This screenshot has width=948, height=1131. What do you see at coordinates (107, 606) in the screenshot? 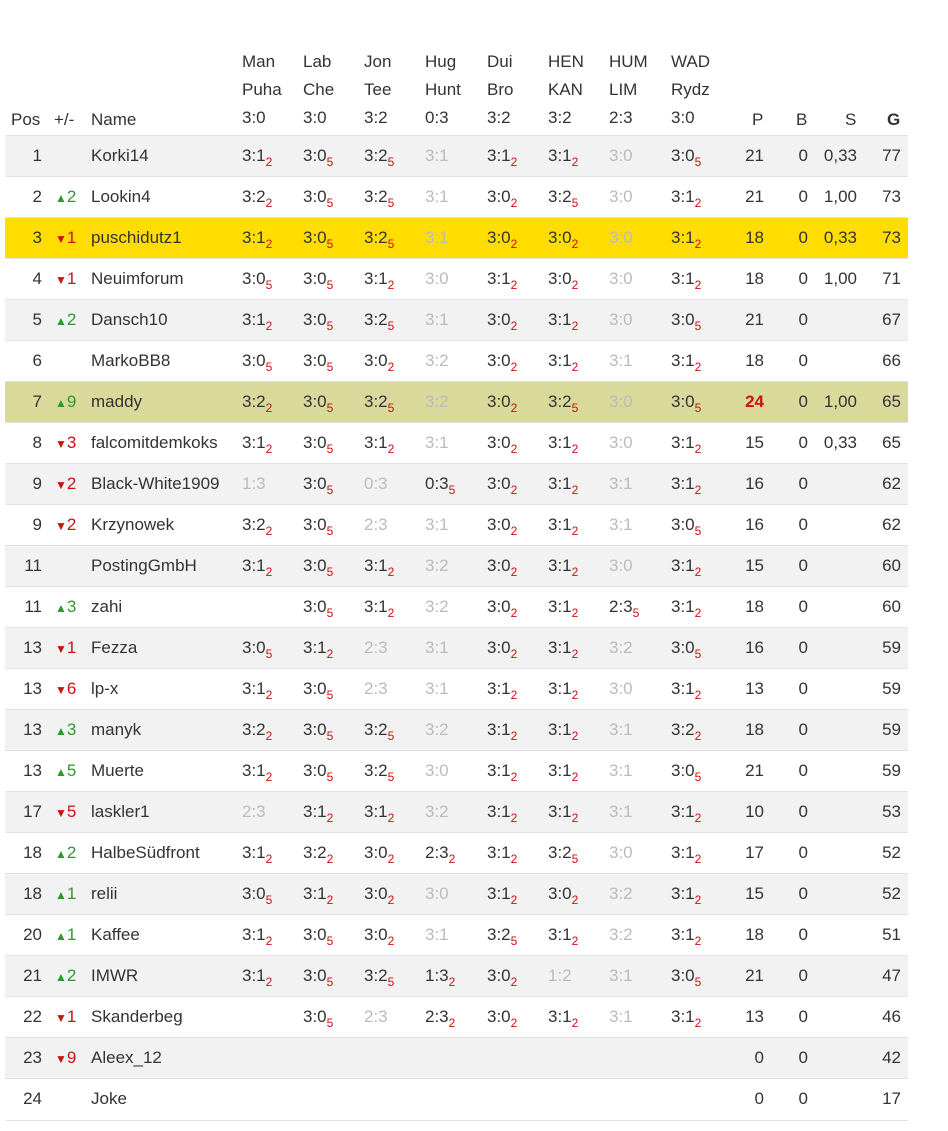
I see `player-name: zahi` at bounding box center [107, 606].